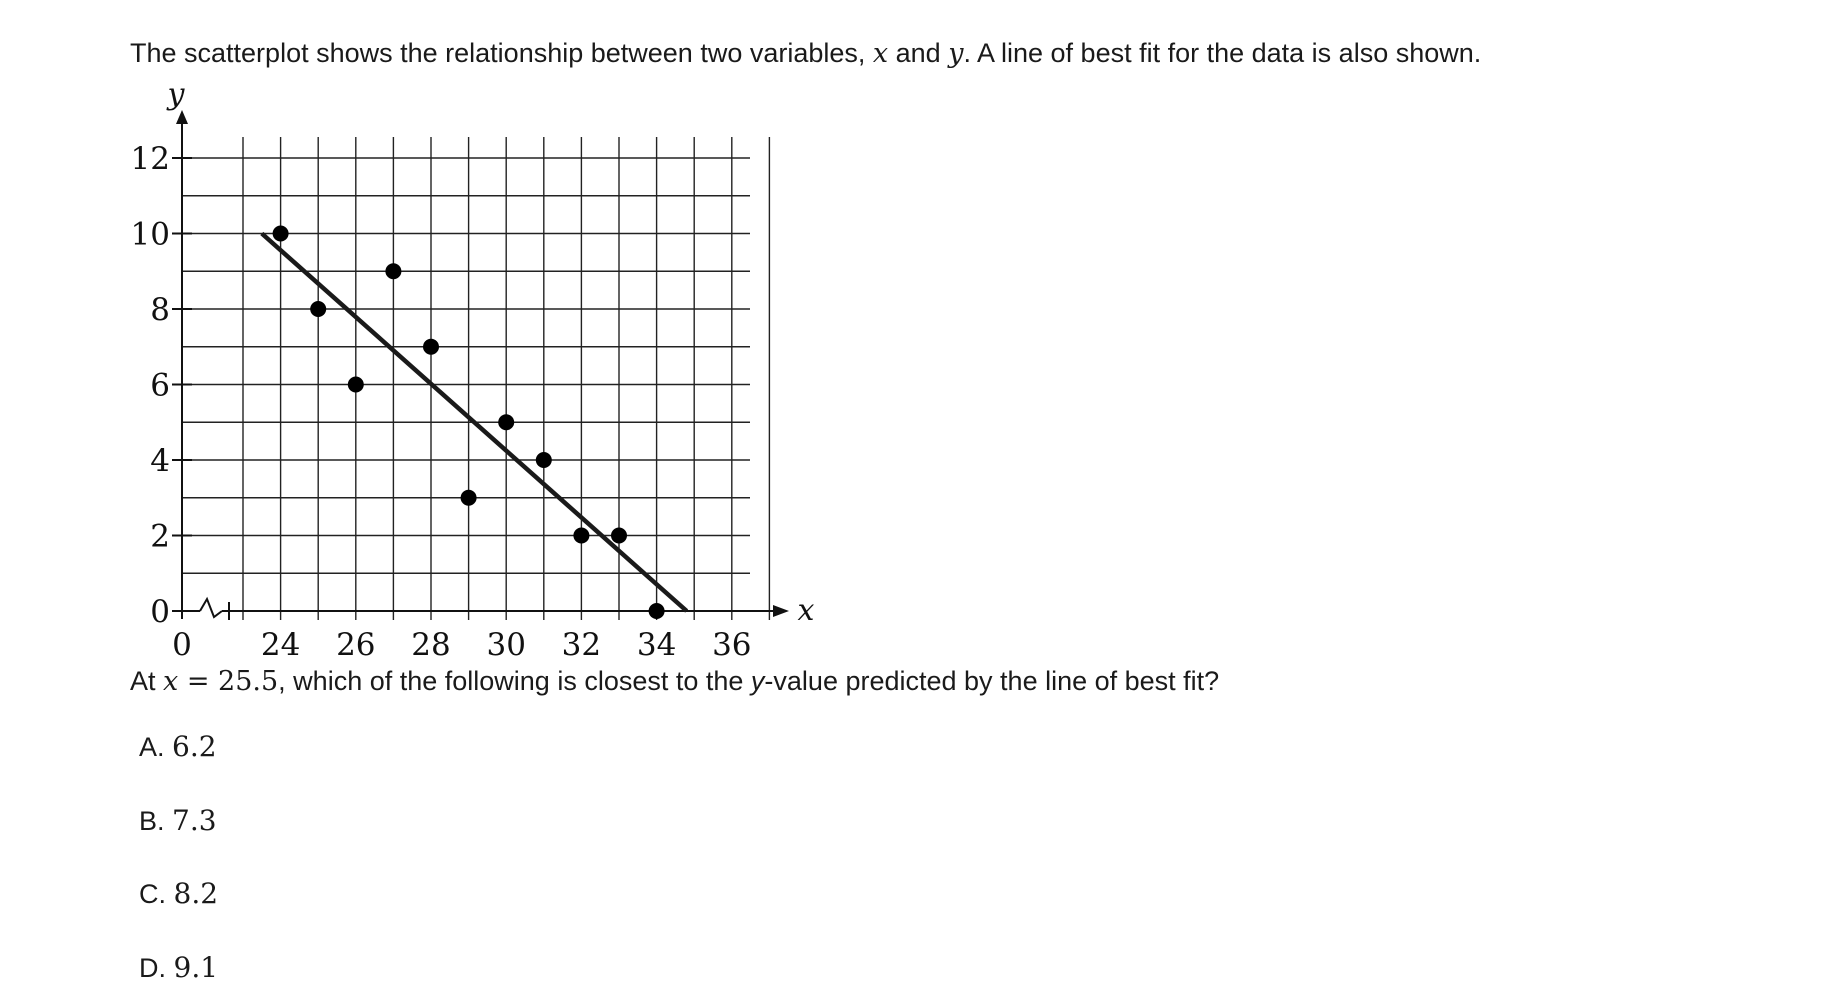 The height and width of the screenshot is (1001, 1836). What do you see at coordinates (156, 821) in the screenshot?
I see `choice-b-letter: B.` at bounding box center [156, 821].